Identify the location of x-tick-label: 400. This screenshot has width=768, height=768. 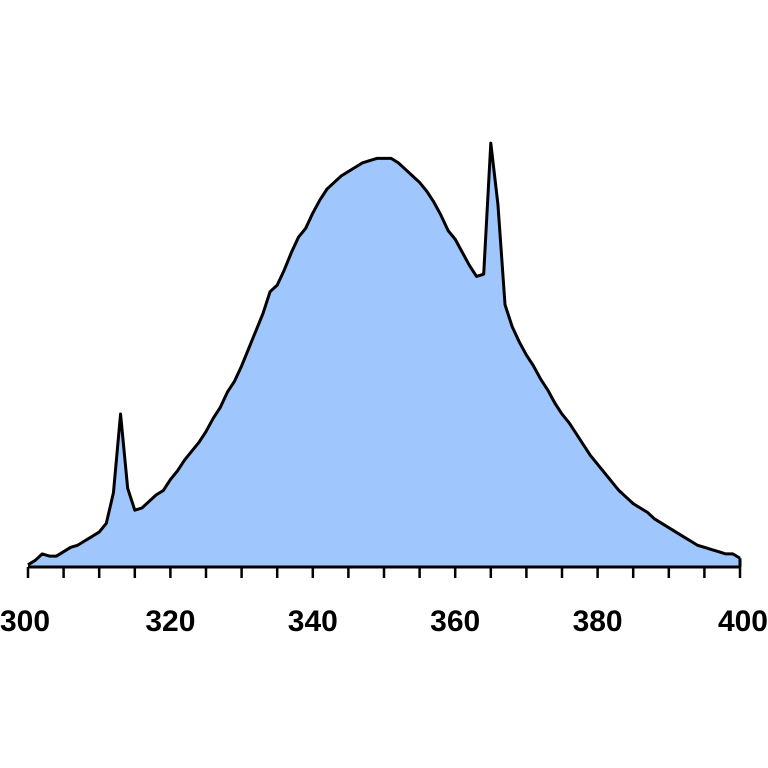
(743, 621).